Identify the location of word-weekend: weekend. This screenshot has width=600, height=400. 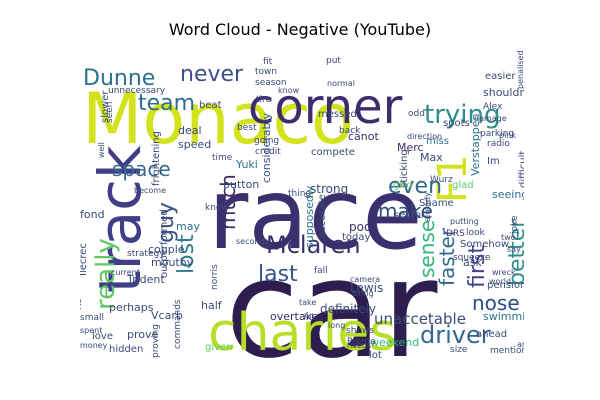
(394, 342).